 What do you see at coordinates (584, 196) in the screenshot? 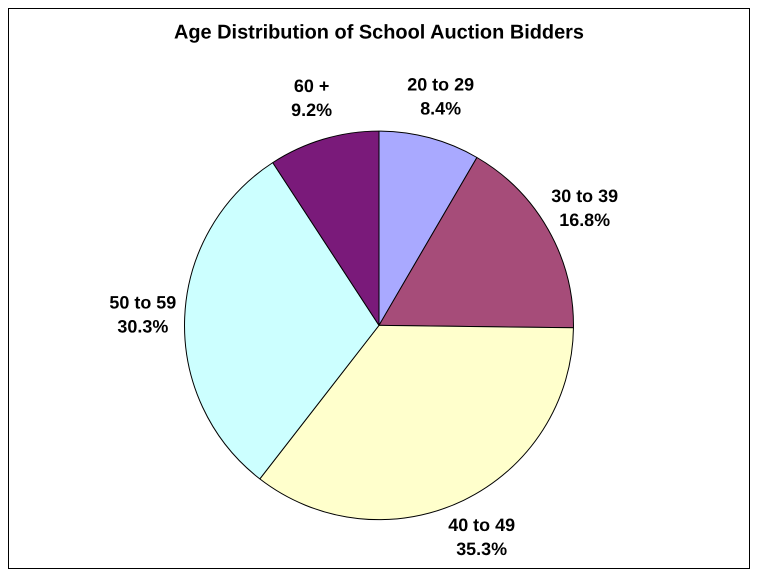
I see `slice-label: 30 to 39` at bounding box center [584, 196].